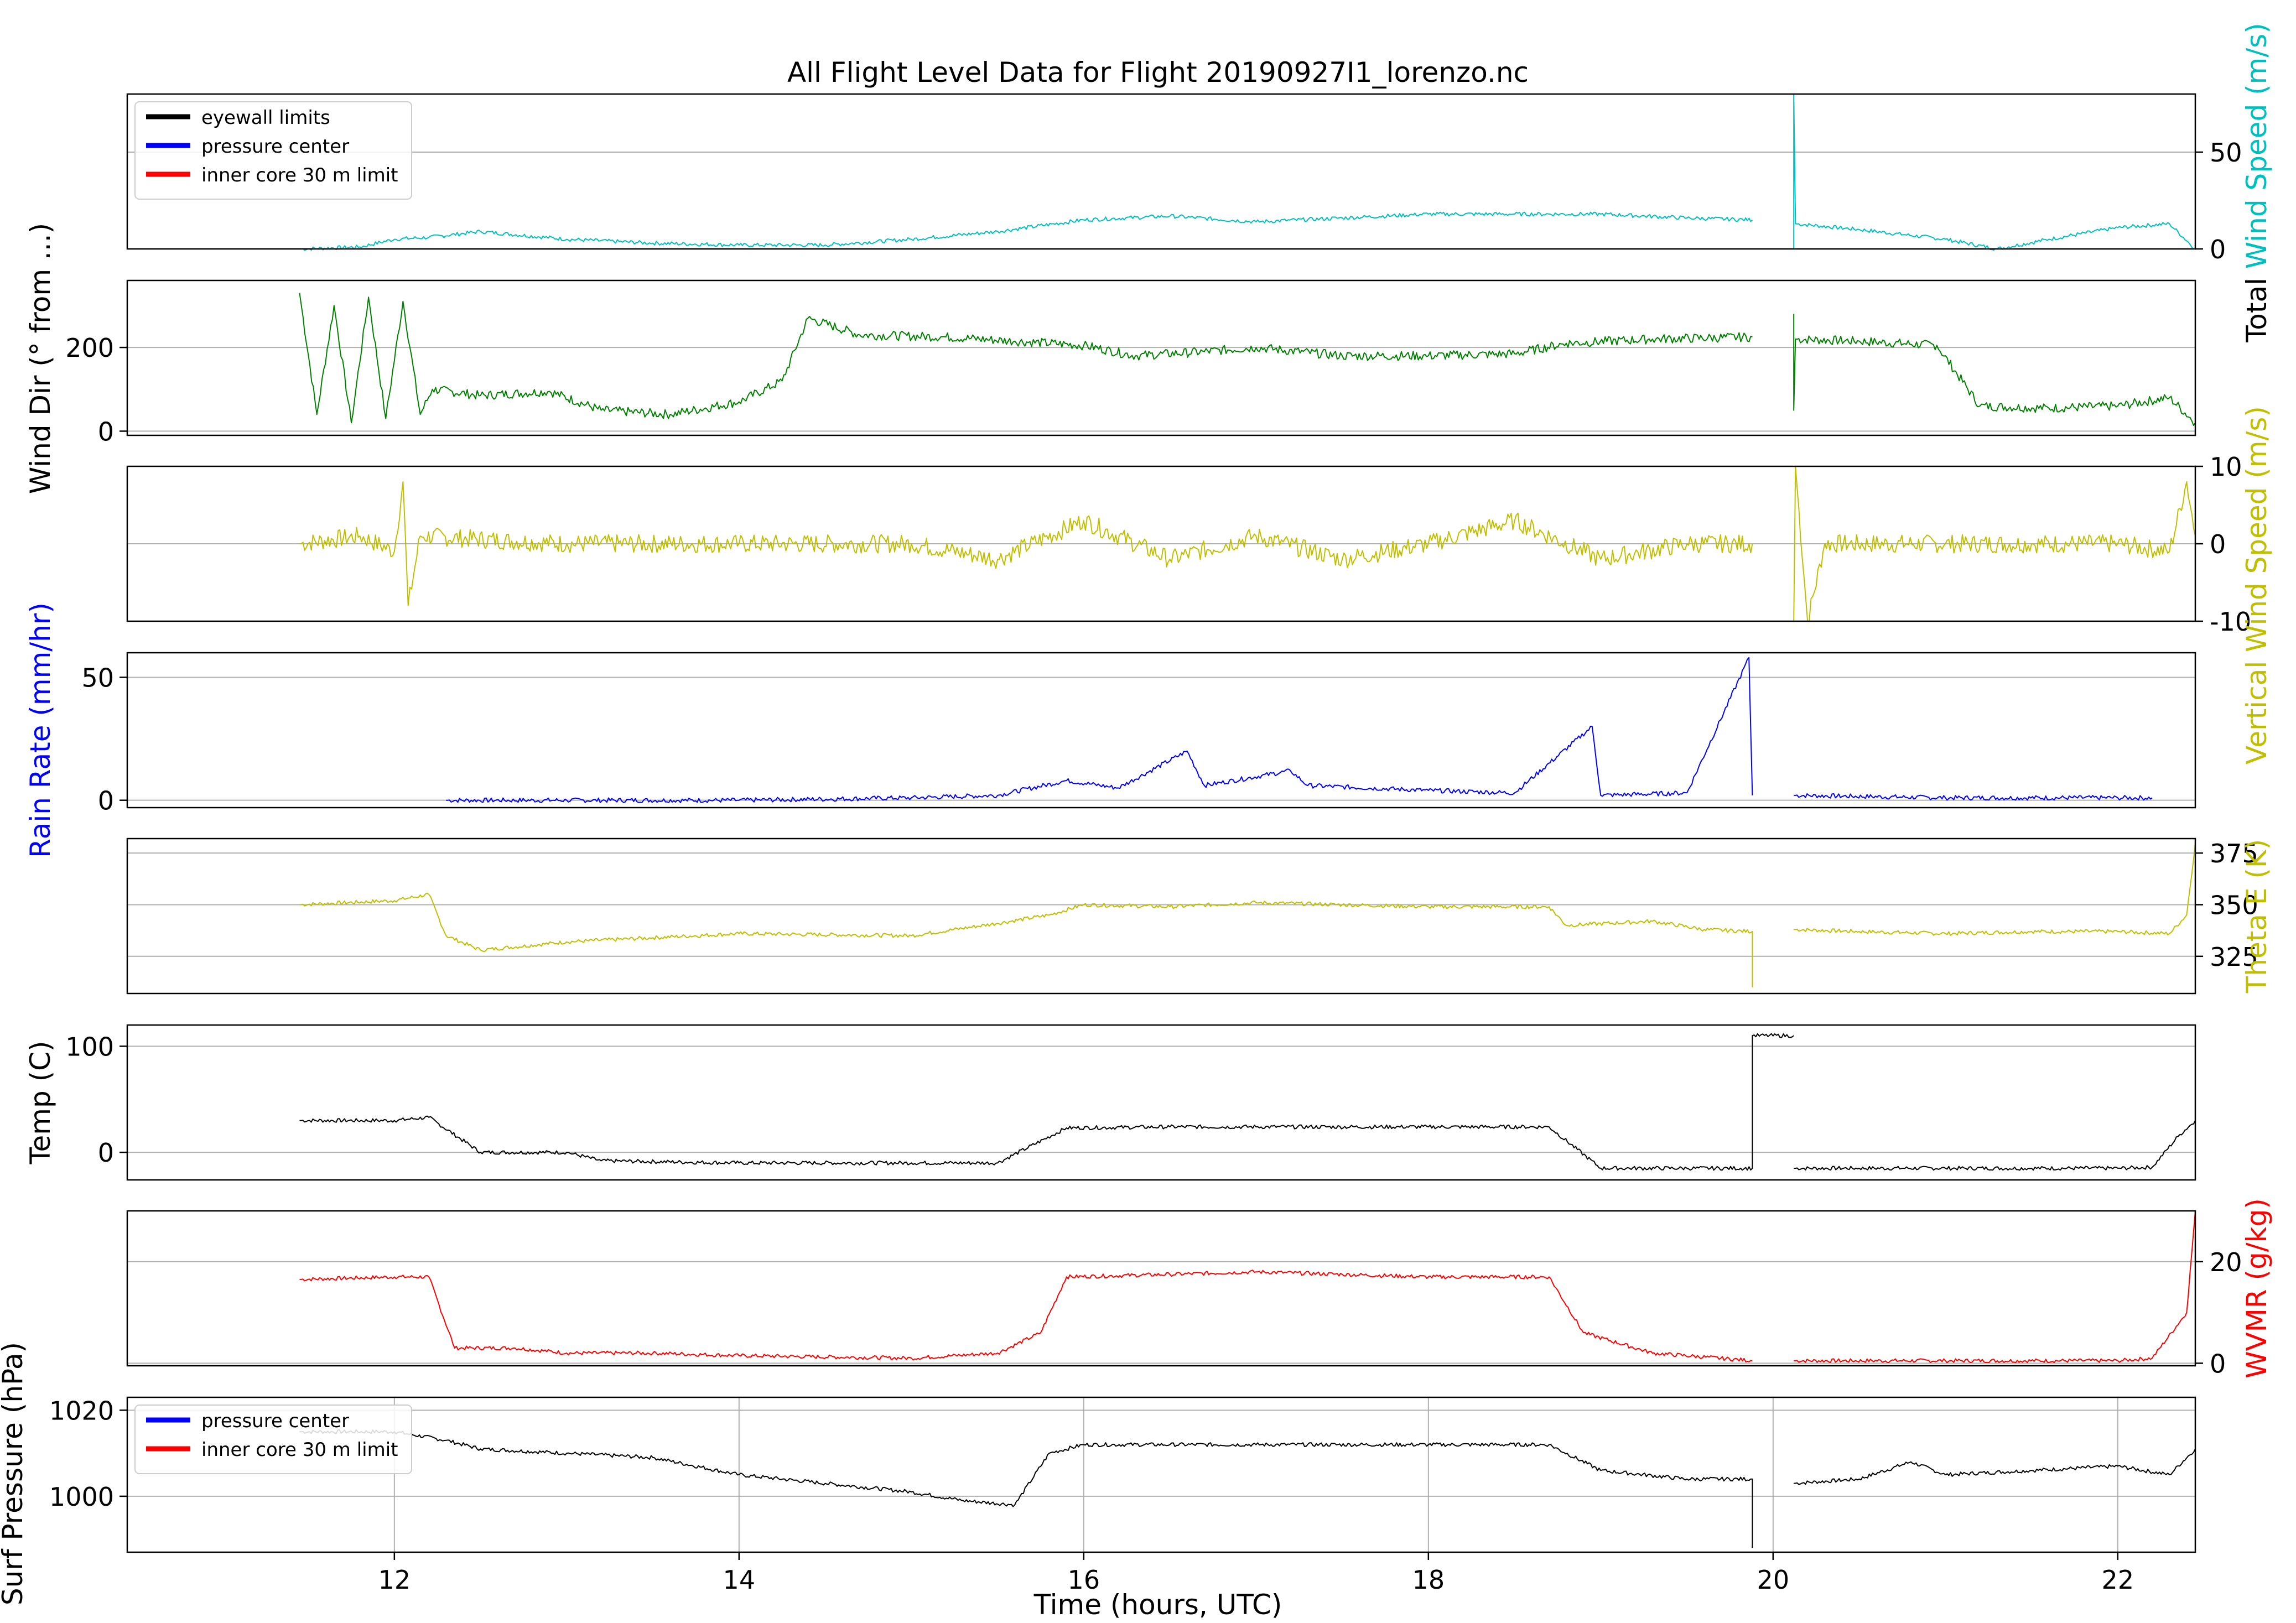 This screenshot has height=1623, width=2296. I want to click on y-axis-label-part: Vertical Wind Speed (m/s), so click(2257, 585).